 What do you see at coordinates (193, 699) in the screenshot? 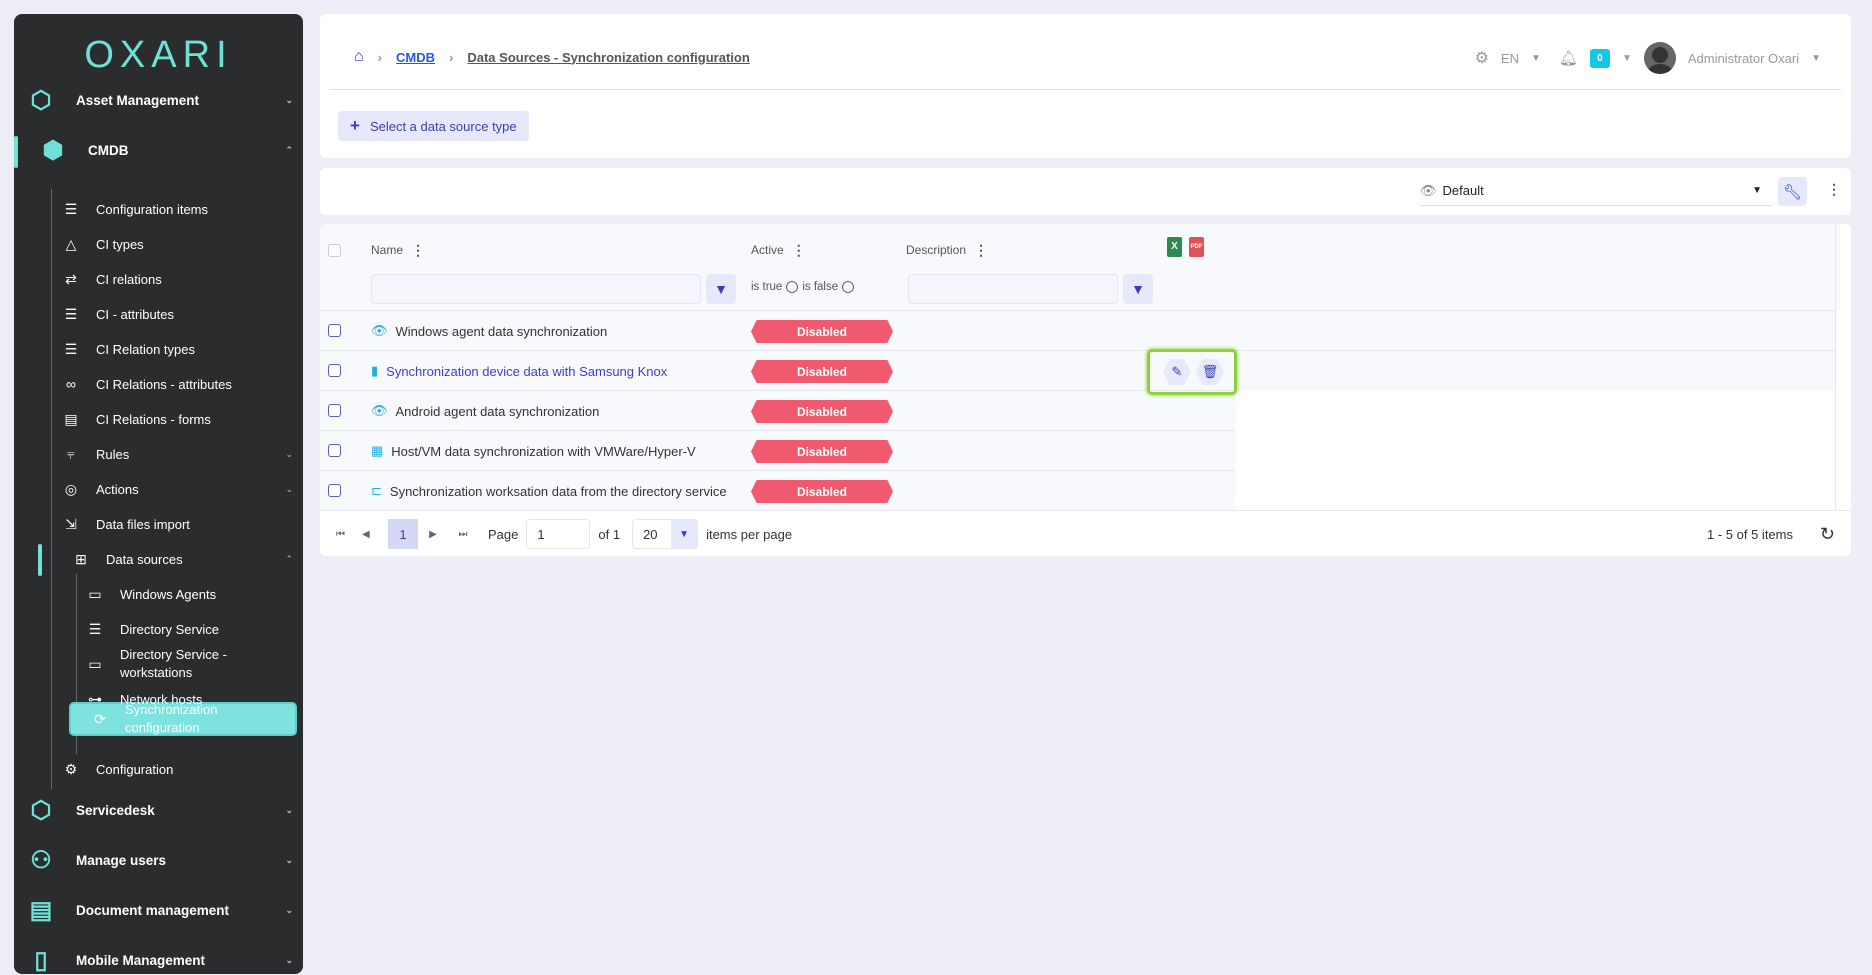
I see `sidebar-item-network-hosts: ⊶ Network hosts` at bounding box center [193, 699].